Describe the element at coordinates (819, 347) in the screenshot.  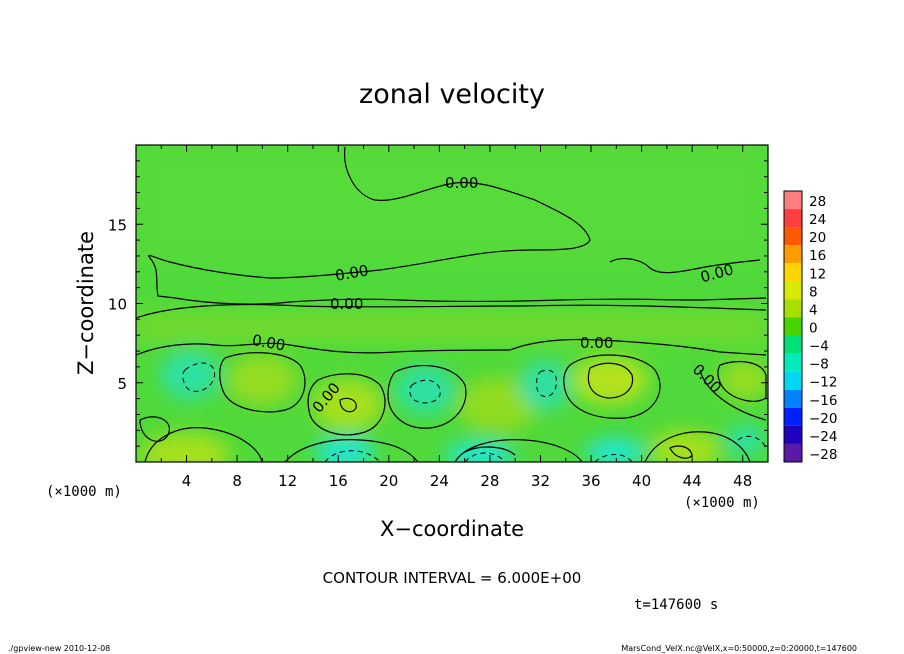
I see `colorbar-label: −4` at that location.